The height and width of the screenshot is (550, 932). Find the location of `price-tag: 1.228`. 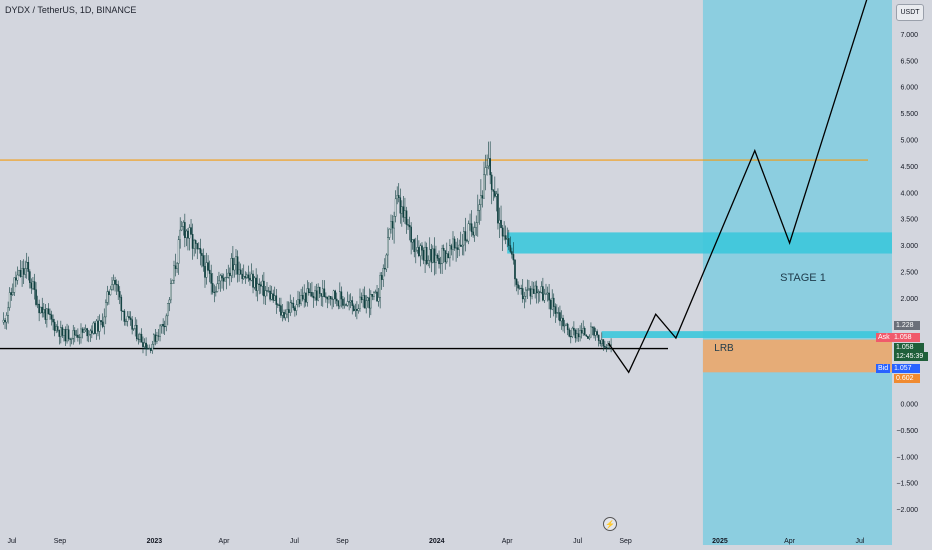

price-tag: 1.228 is located at coordinates (907, 325).